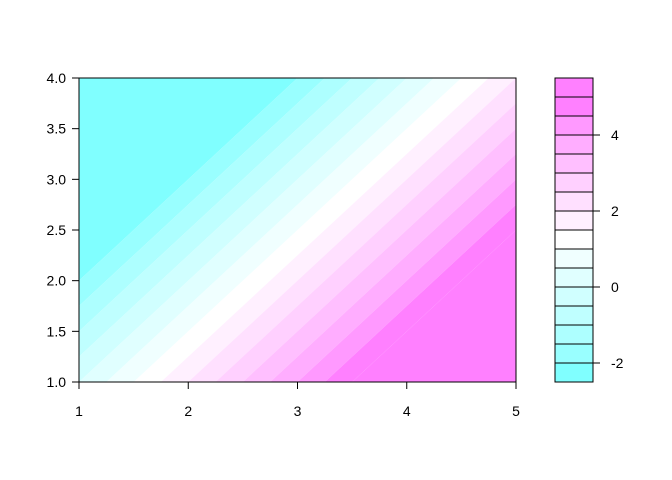  What do you see at coordinates (407, 411) in the screenshot?
I see `x-tick-label: 4` at bounding box center [407, 411].